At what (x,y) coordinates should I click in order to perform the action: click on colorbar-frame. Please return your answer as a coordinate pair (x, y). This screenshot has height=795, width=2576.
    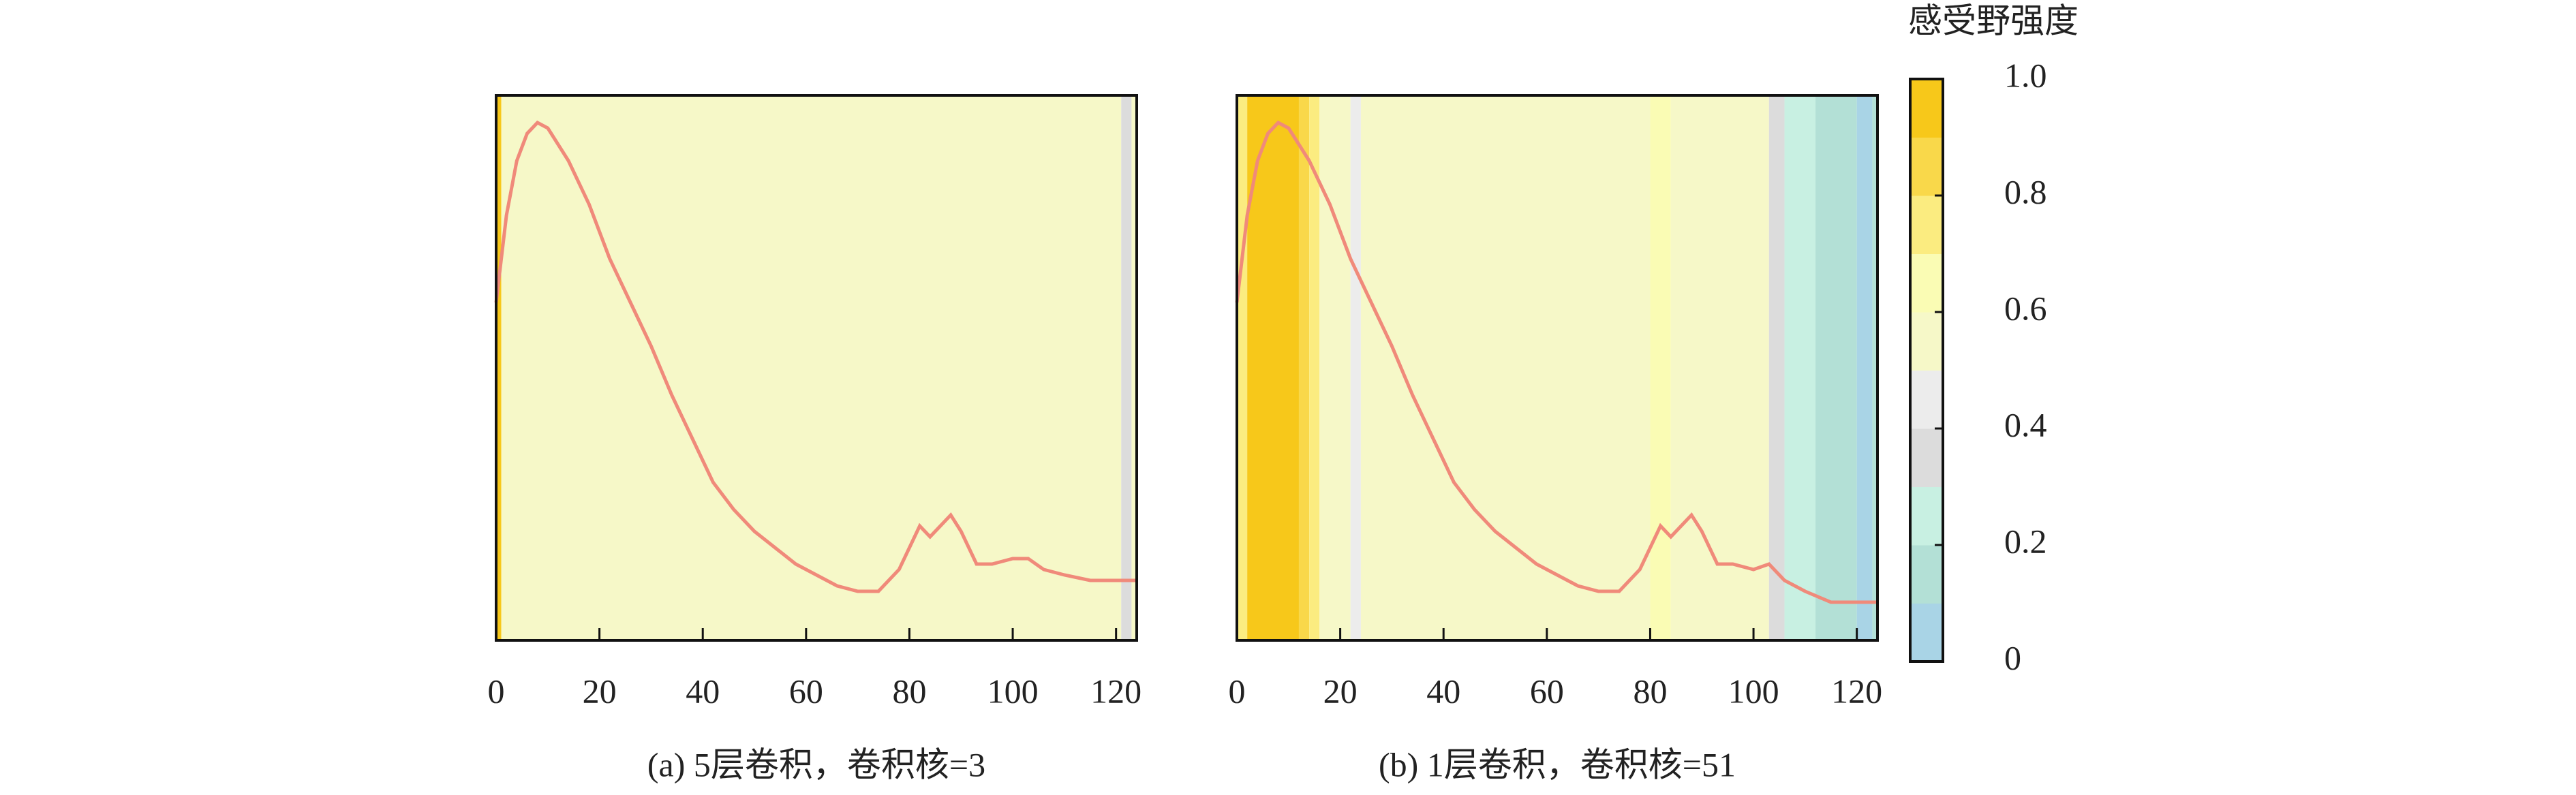
    Looking at the image, I should click on (1926, 370).